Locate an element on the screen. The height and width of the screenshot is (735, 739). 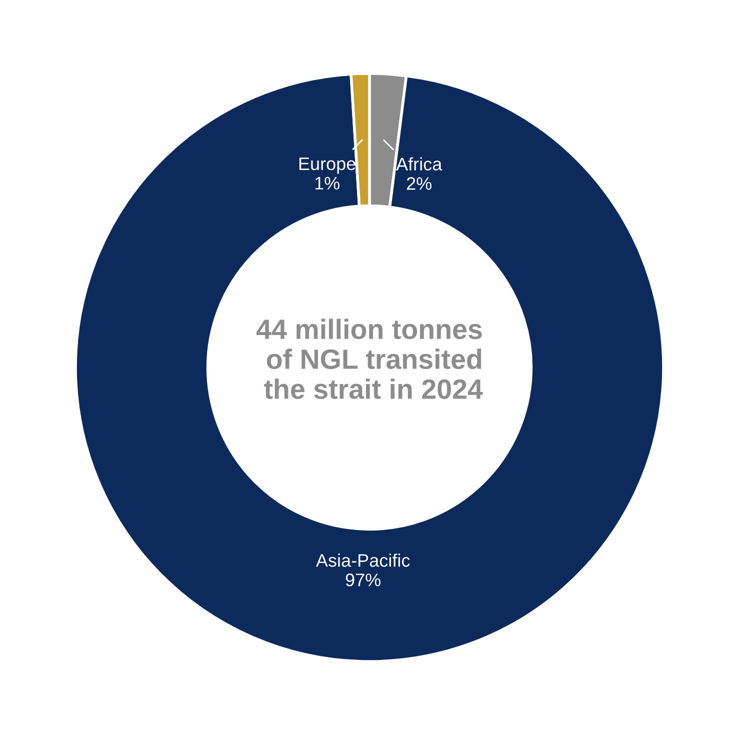
data-label: 1% is located at coordinates (327, 183).